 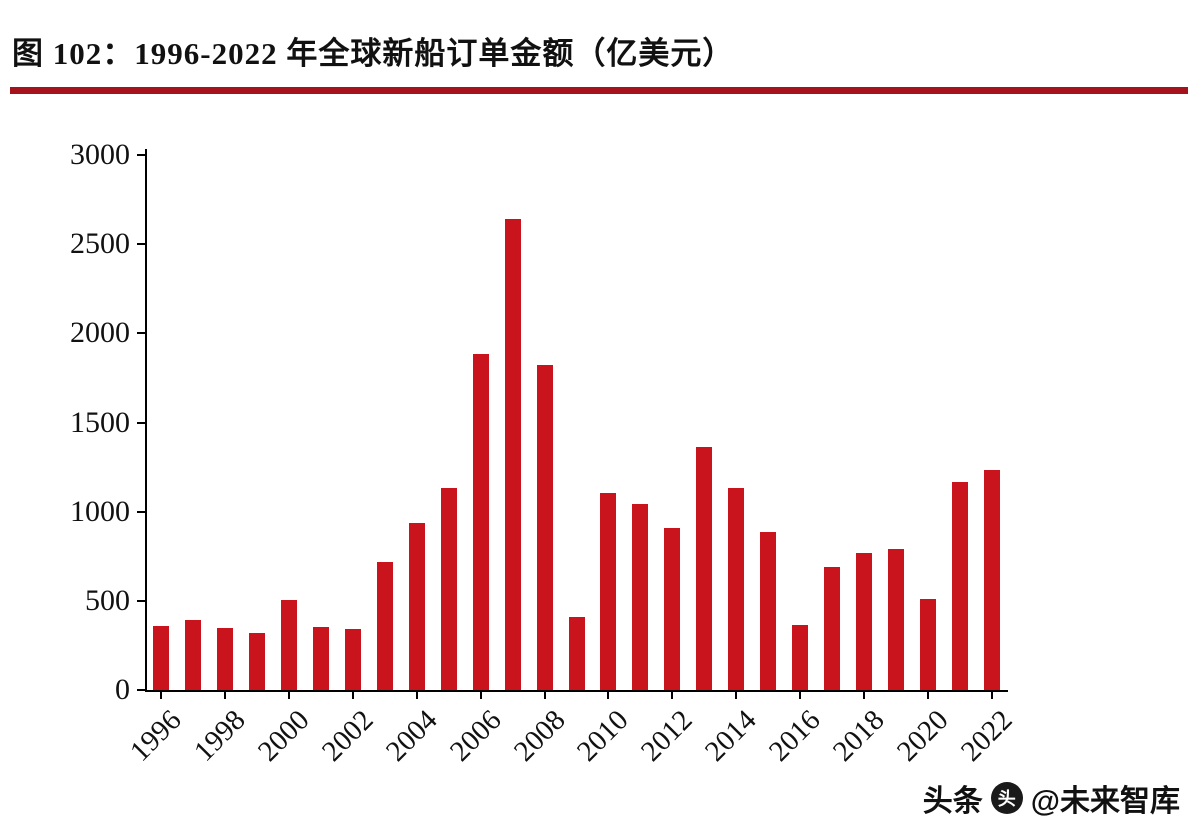 I want to click on x-tick-label-1998: 1998, so click(x=219, y=736).